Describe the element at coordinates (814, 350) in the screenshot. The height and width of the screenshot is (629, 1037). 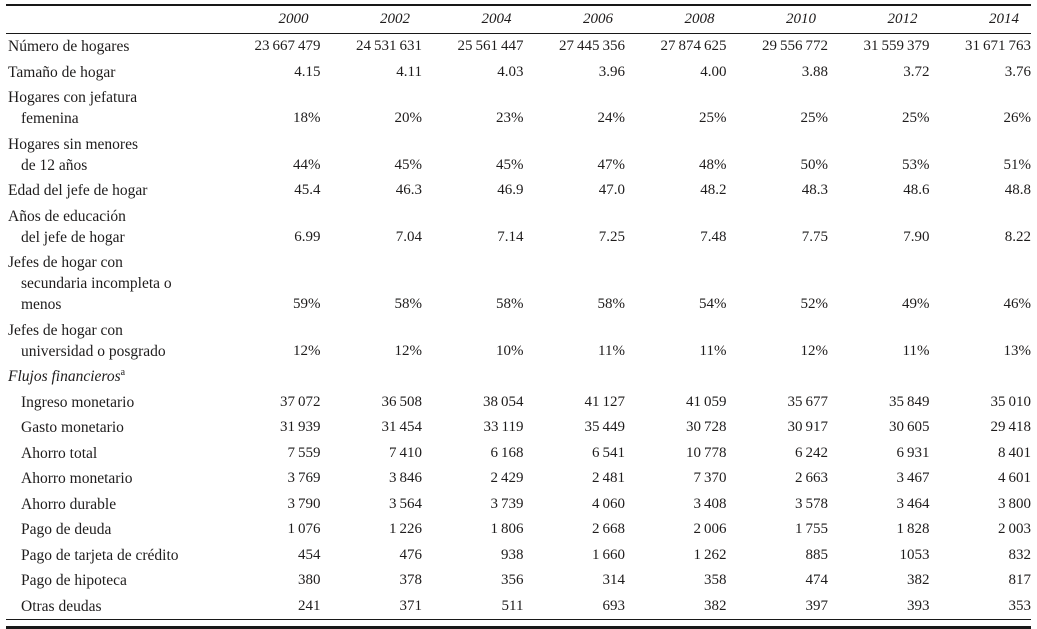
I see `value-cell: 12%` at that location.